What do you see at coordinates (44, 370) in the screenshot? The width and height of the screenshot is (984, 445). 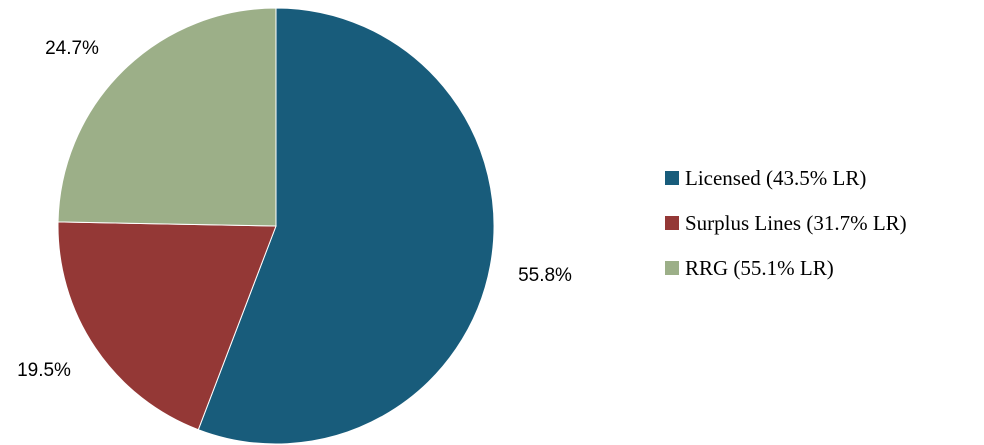 I see `data-label-surplus: 19.5%` at bounding box center [44, 370].